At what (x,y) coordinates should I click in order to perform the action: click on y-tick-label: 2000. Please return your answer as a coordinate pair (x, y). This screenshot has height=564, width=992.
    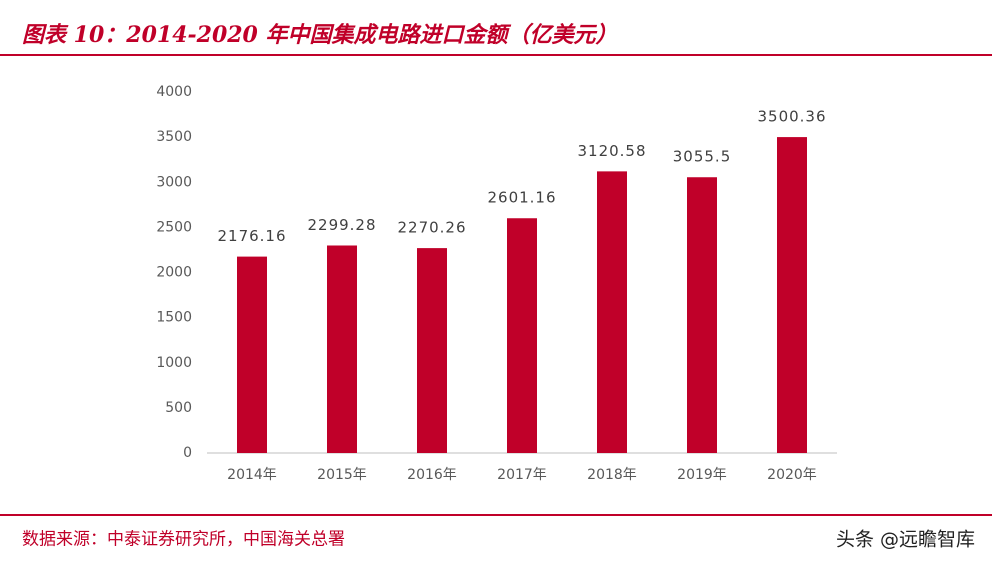
    Looking at the image, I should click on (174, 273).